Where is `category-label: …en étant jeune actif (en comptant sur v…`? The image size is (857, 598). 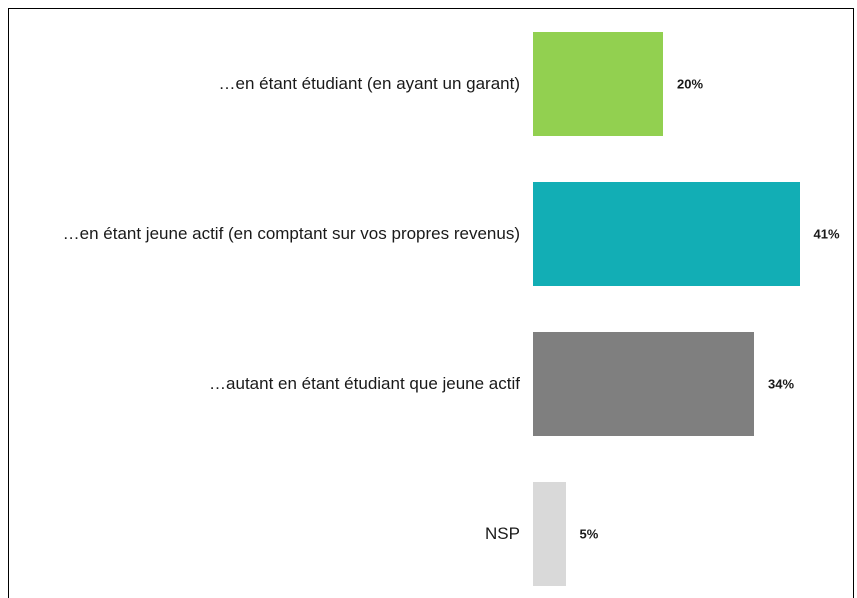 category-label: …en étant jeune actif (en comptant sur v… is located at coordinates (291, 233).